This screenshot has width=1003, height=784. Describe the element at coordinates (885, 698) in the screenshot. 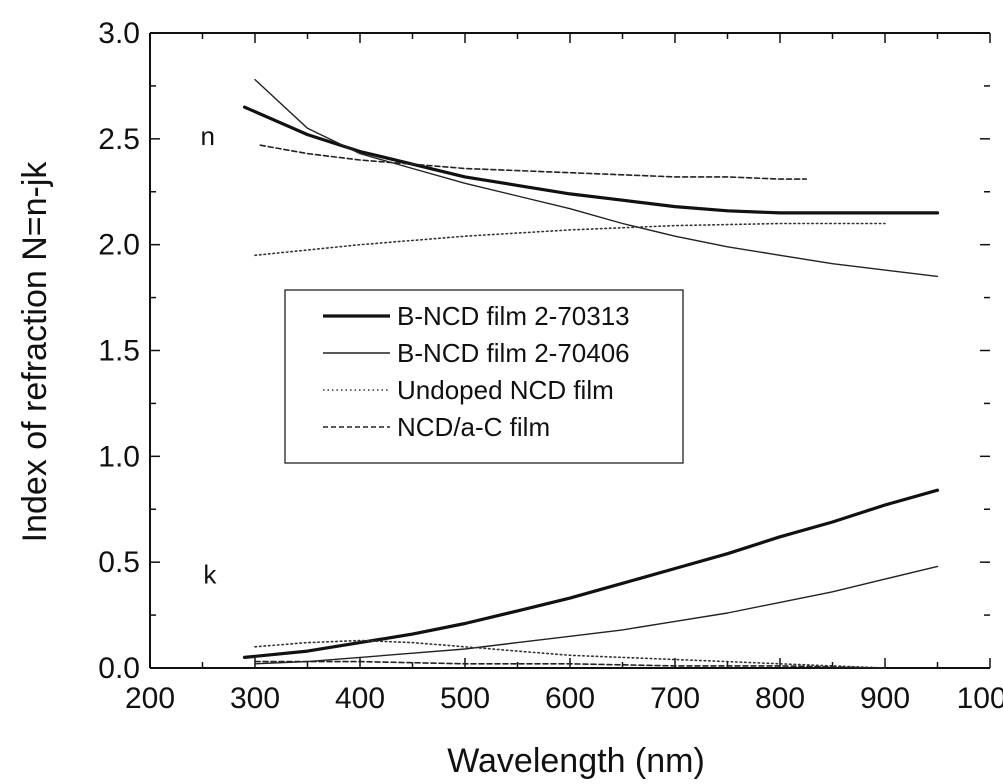

I see `x-tick-label: 900` at that location.